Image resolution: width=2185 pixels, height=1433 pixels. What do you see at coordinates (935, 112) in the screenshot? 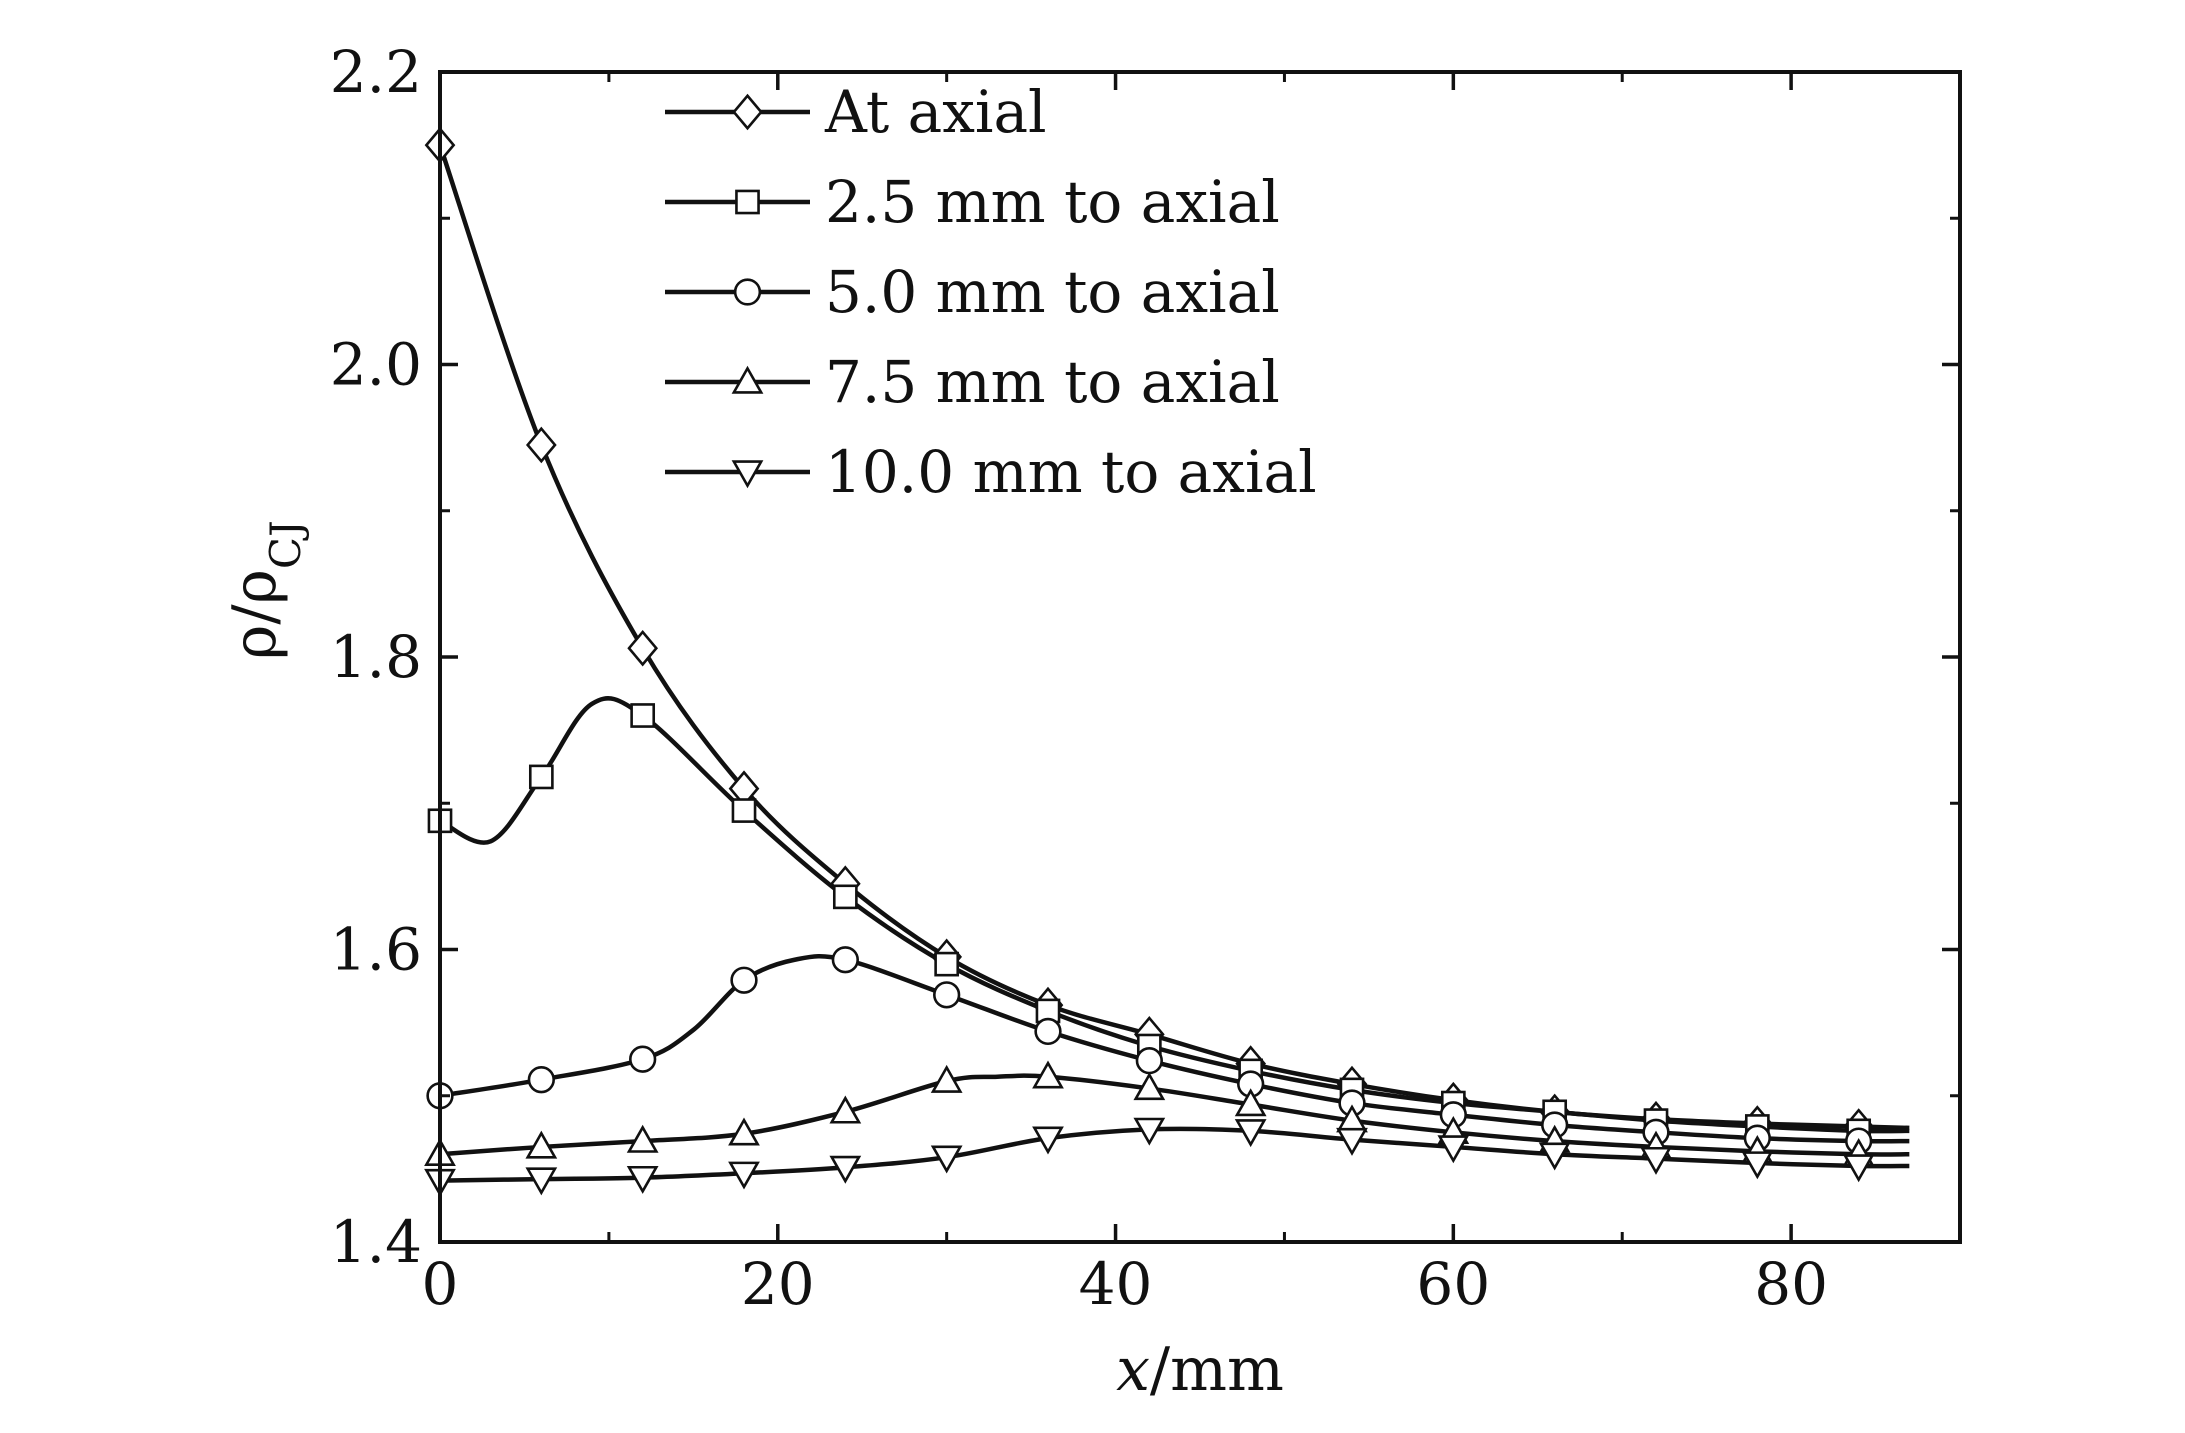
I see `legend-label: At axial` at bounding box center [935, 112].